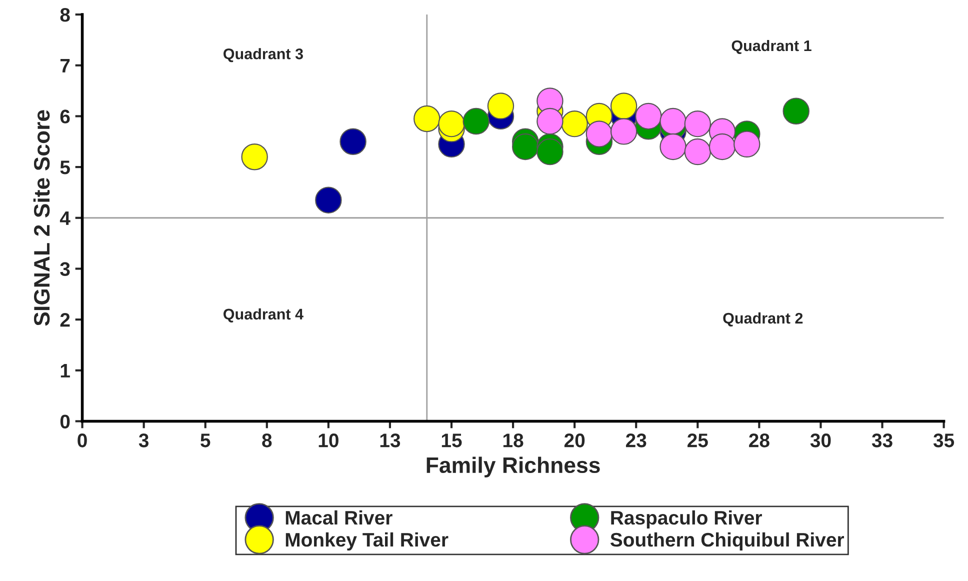 This screenshot has height=581, width=968. I want to click on y-tick-label: 4, so click(65, 218).